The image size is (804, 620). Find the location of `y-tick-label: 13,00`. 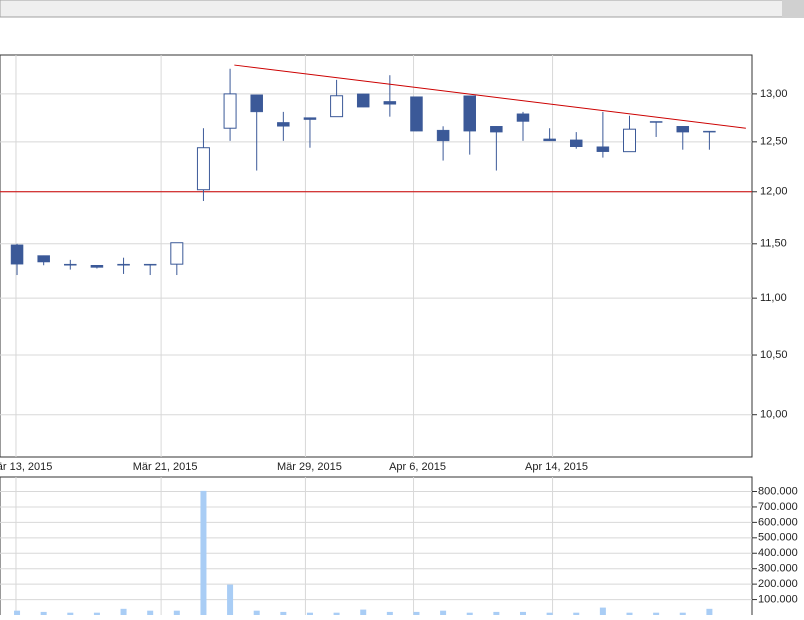

y-tick-label: 13,00 is located at coordinates (774, 94).